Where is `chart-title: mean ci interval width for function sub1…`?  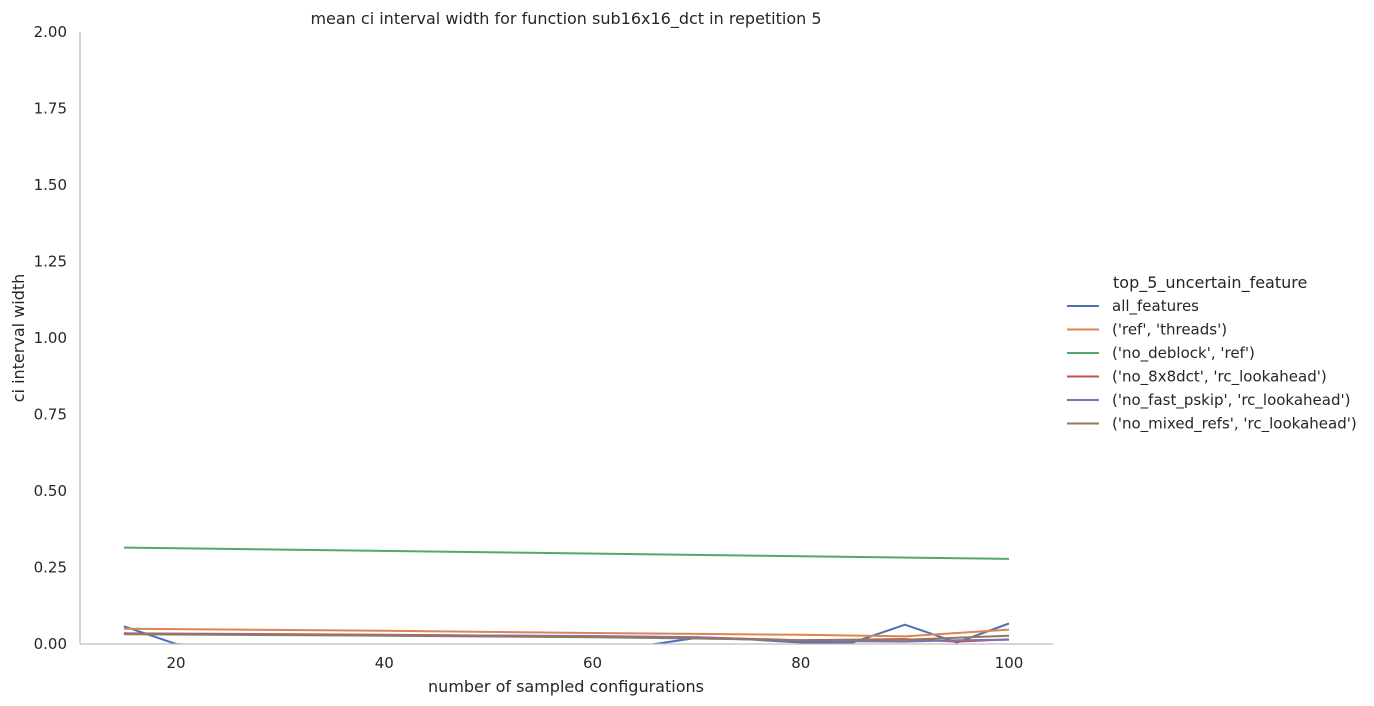 chart-title: mean ci interval width for function sub1… is located at coordinates (565, 19).